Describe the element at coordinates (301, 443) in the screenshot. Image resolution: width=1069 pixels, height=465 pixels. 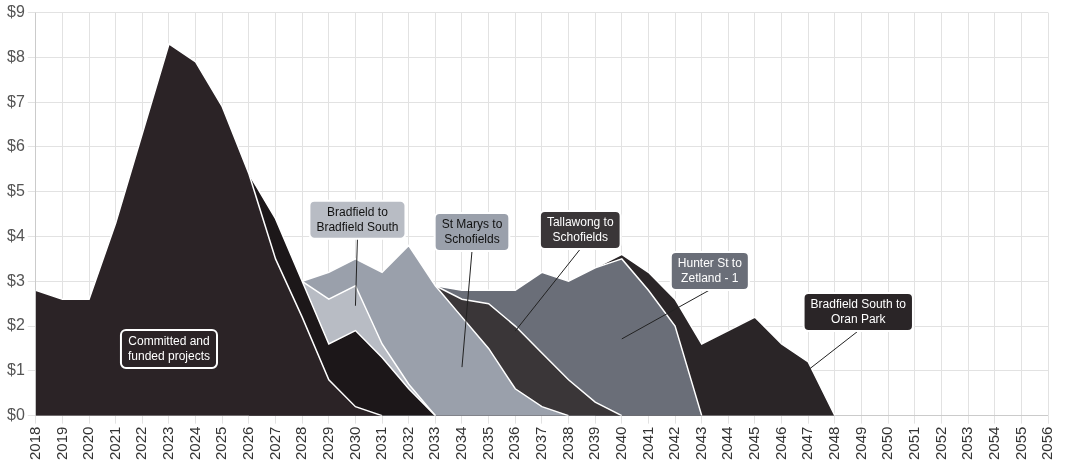
I see `x-tick-label: 2028` at that location.